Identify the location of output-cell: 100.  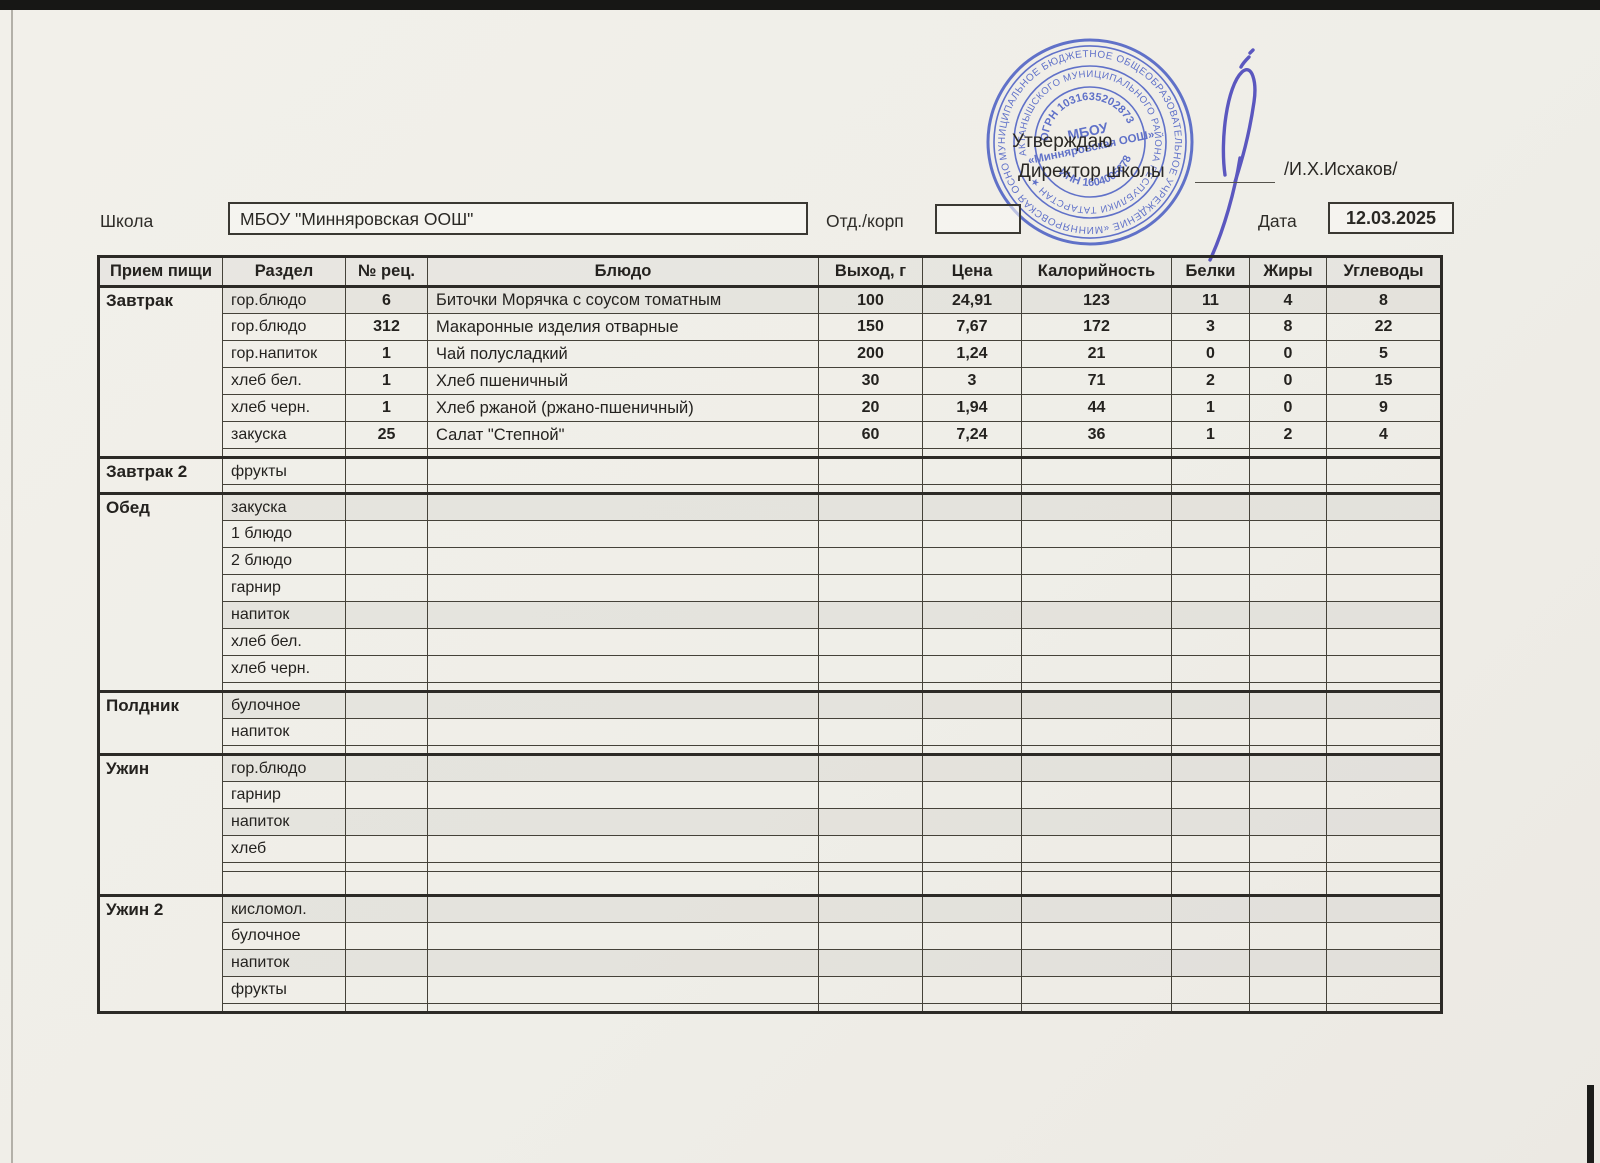
(870, 300).